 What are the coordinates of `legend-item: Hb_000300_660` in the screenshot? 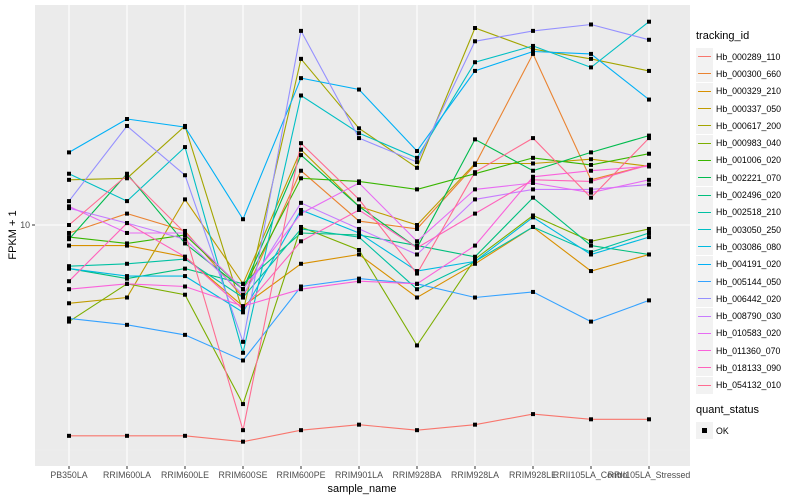 It's located at (739, 74).